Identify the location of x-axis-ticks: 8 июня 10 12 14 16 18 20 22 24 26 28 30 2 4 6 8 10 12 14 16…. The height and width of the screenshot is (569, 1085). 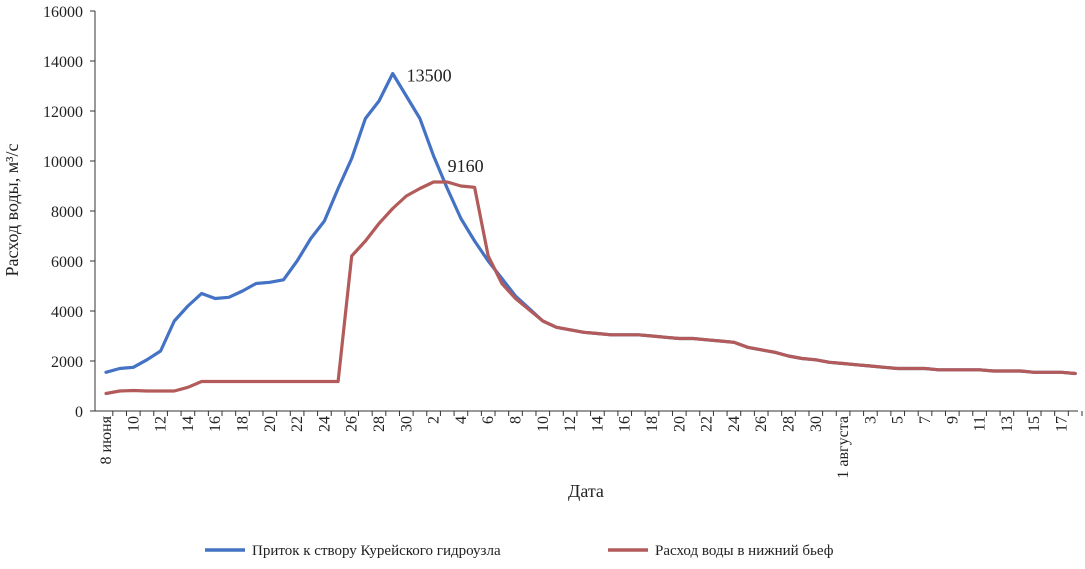
(590, 445).